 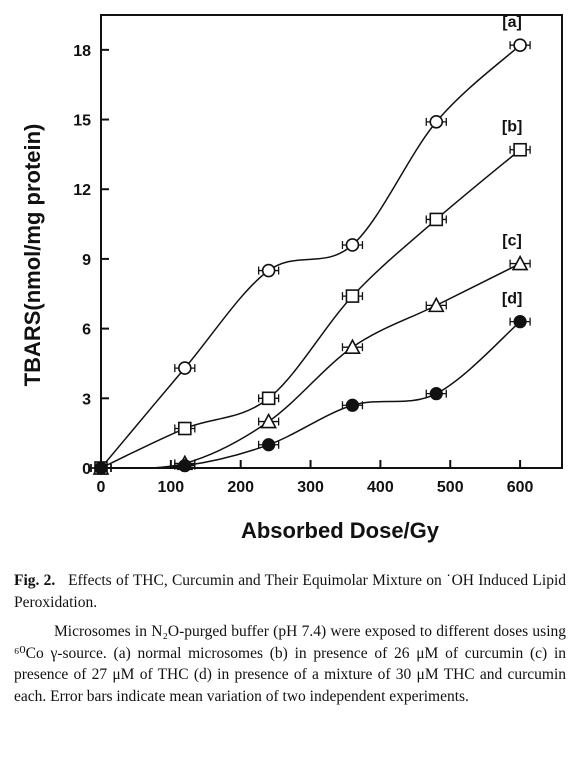 What do you see at coordinates (380, 487) in the screenshot?
I see `x-tick-label: 400` at bounding box center [380, 487].